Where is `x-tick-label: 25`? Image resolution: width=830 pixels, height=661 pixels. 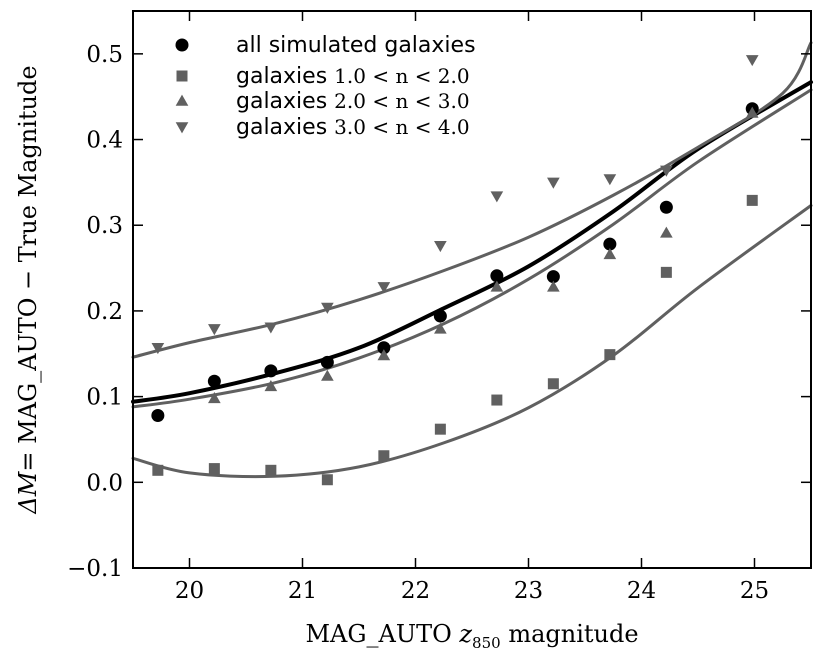
x-tick-label: 25 is located at coordinates (754, 591).